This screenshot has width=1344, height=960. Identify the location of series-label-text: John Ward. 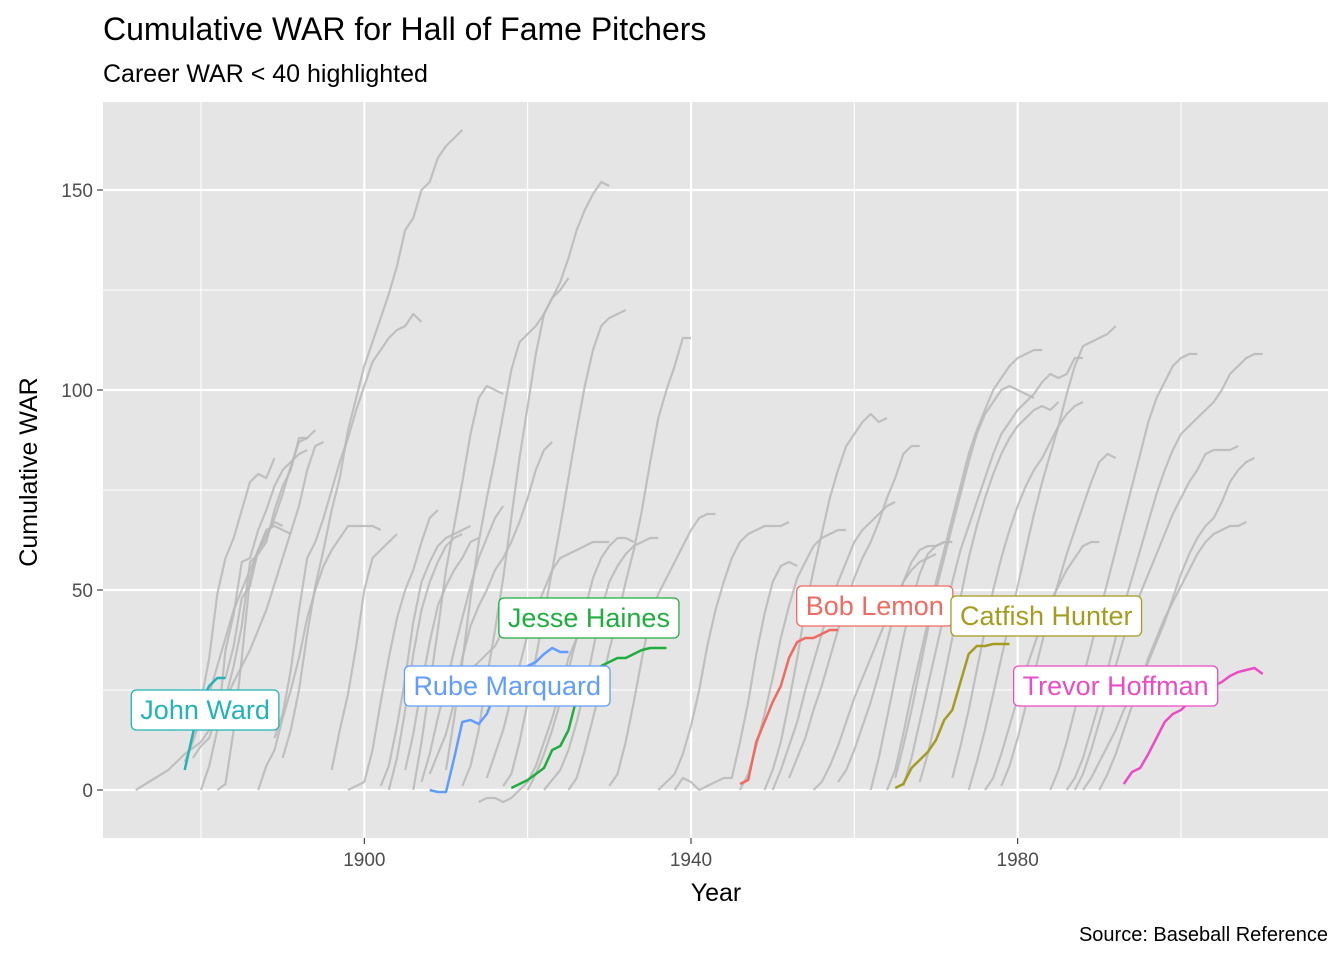
(205, 710).